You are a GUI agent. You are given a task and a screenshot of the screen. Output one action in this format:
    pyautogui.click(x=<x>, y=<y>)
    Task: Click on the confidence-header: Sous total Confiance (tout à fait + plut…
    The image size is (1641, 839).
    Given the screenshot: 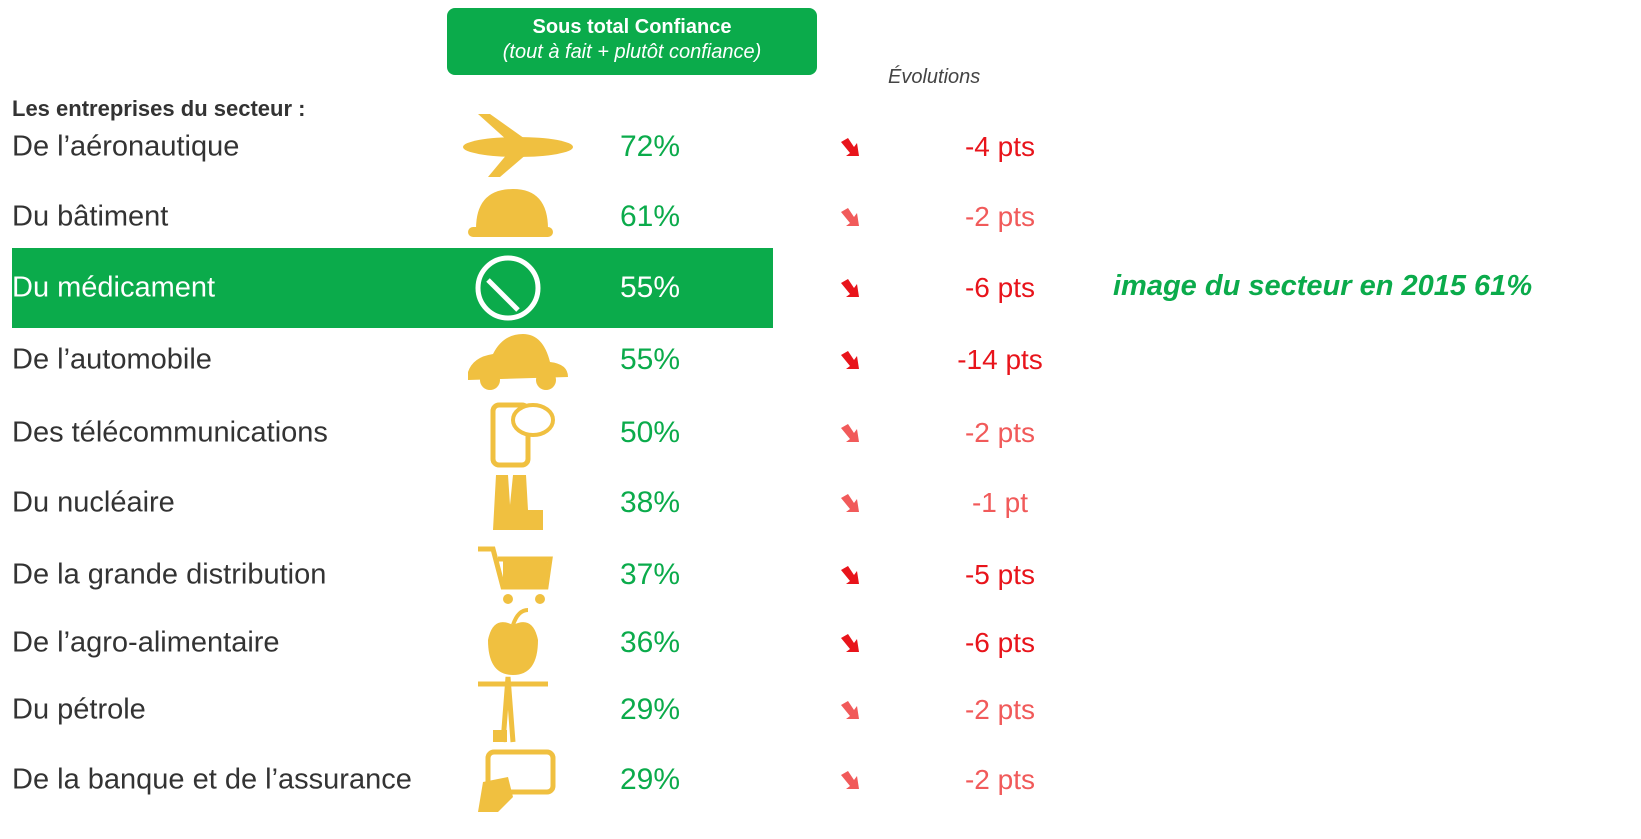 What is the action you would take?
    pyautogui.click(x=632, y=41)
    